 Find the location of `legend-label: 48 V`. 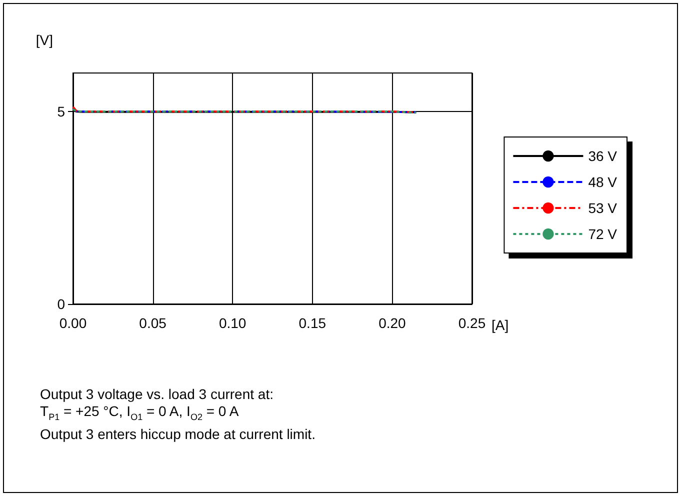

legend-label: 48 V is located at coordinates (603, 182).